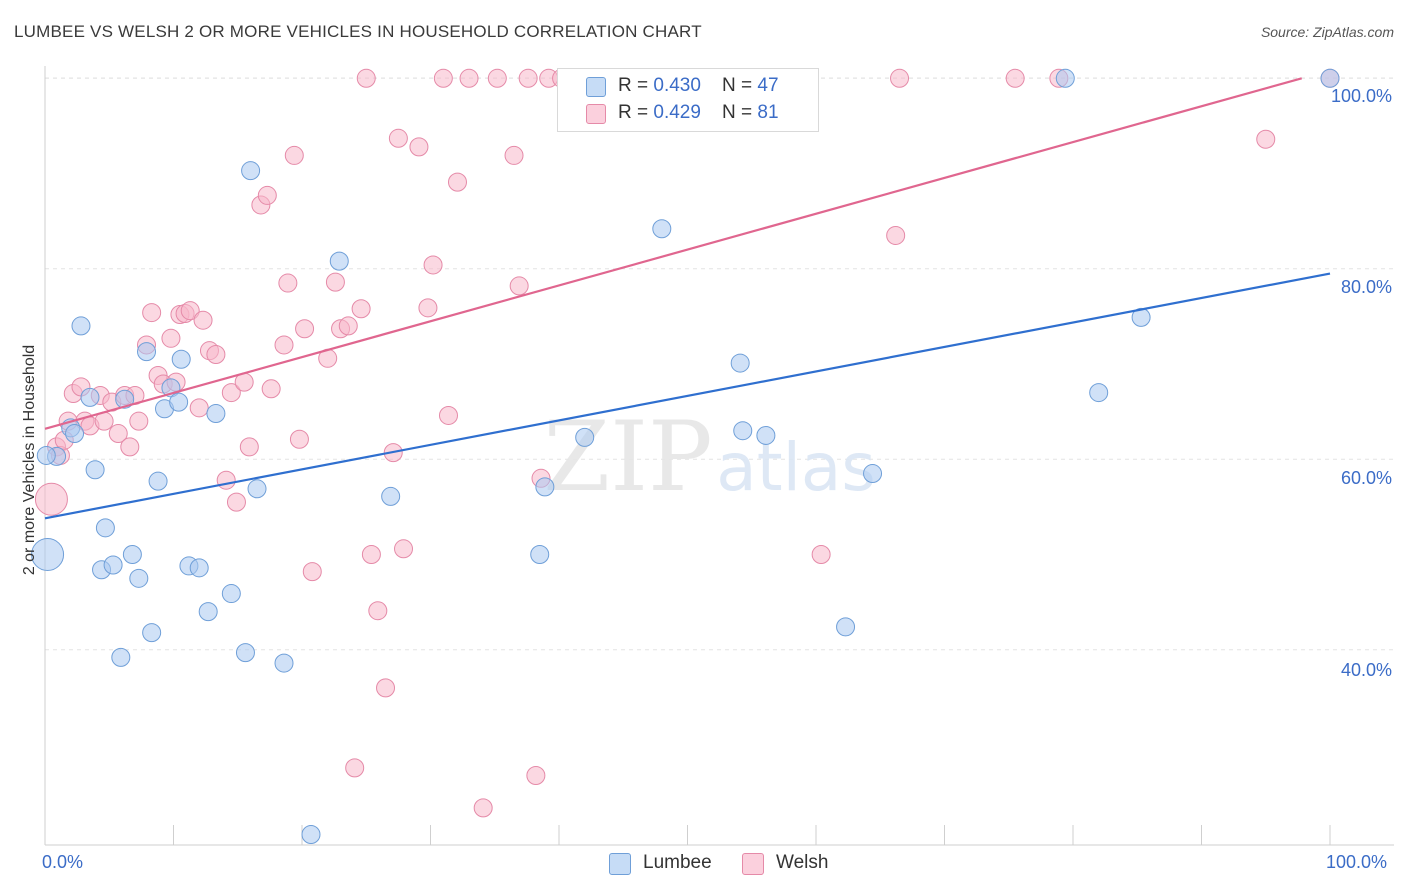 This screenshot has width=1406, height=892. I want to click on welsh-legend-label: Welsh, so click(802, 862).